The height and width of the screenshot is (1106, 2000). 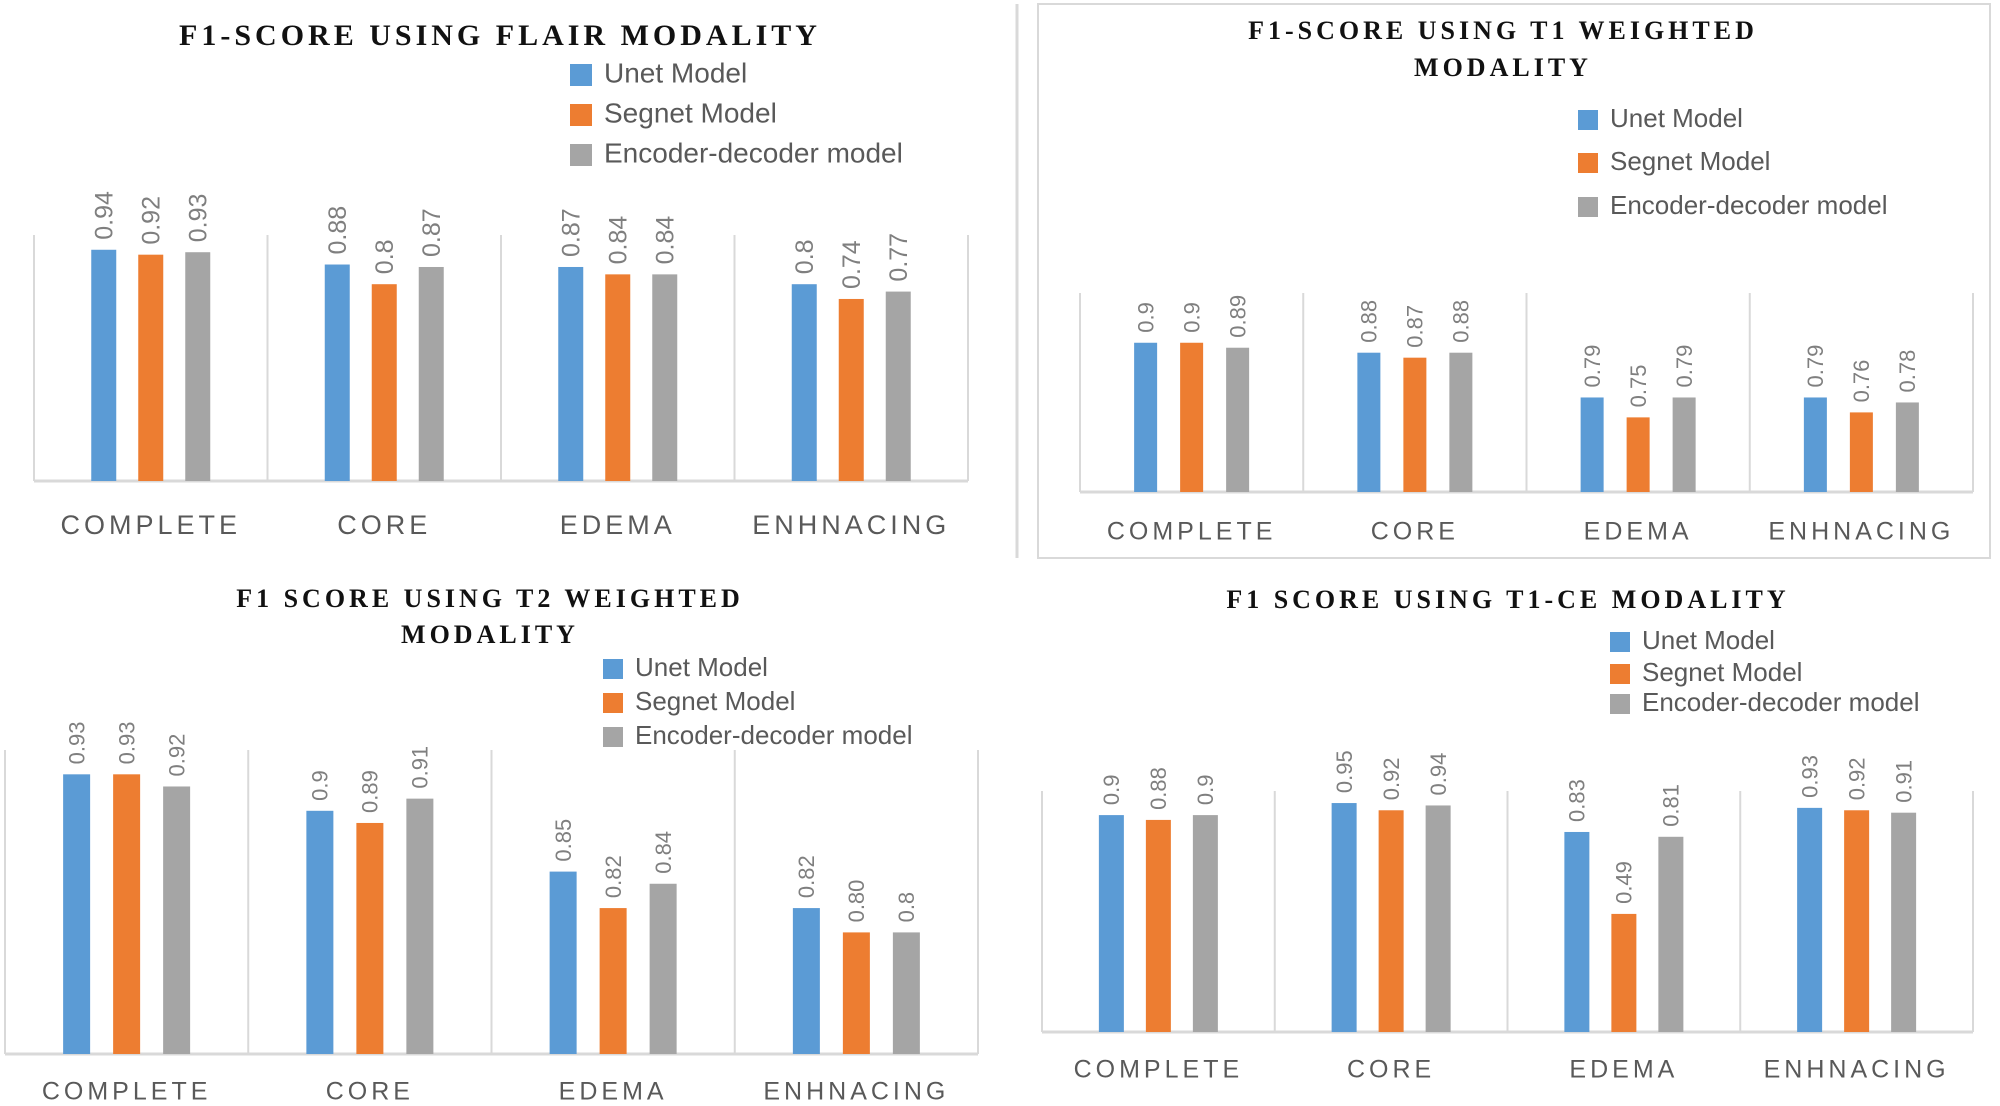 I want to click on data-label: 0.74, so click(x=852, y=264).